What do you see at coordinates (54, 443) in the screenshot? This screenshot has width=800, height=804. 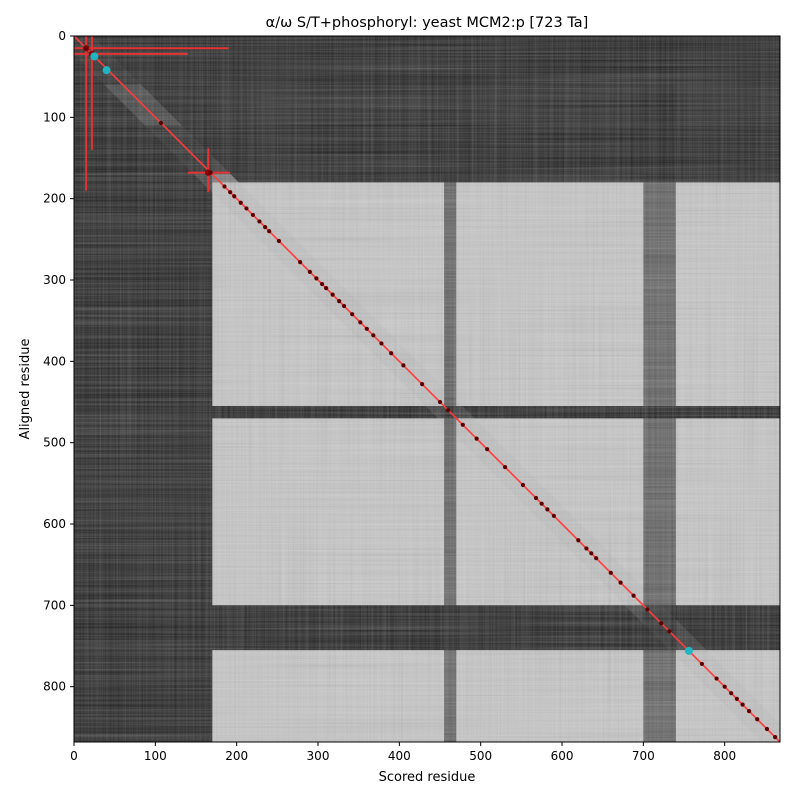 I see `y-tick-label-5: 500` at bounding box center [54, 443].